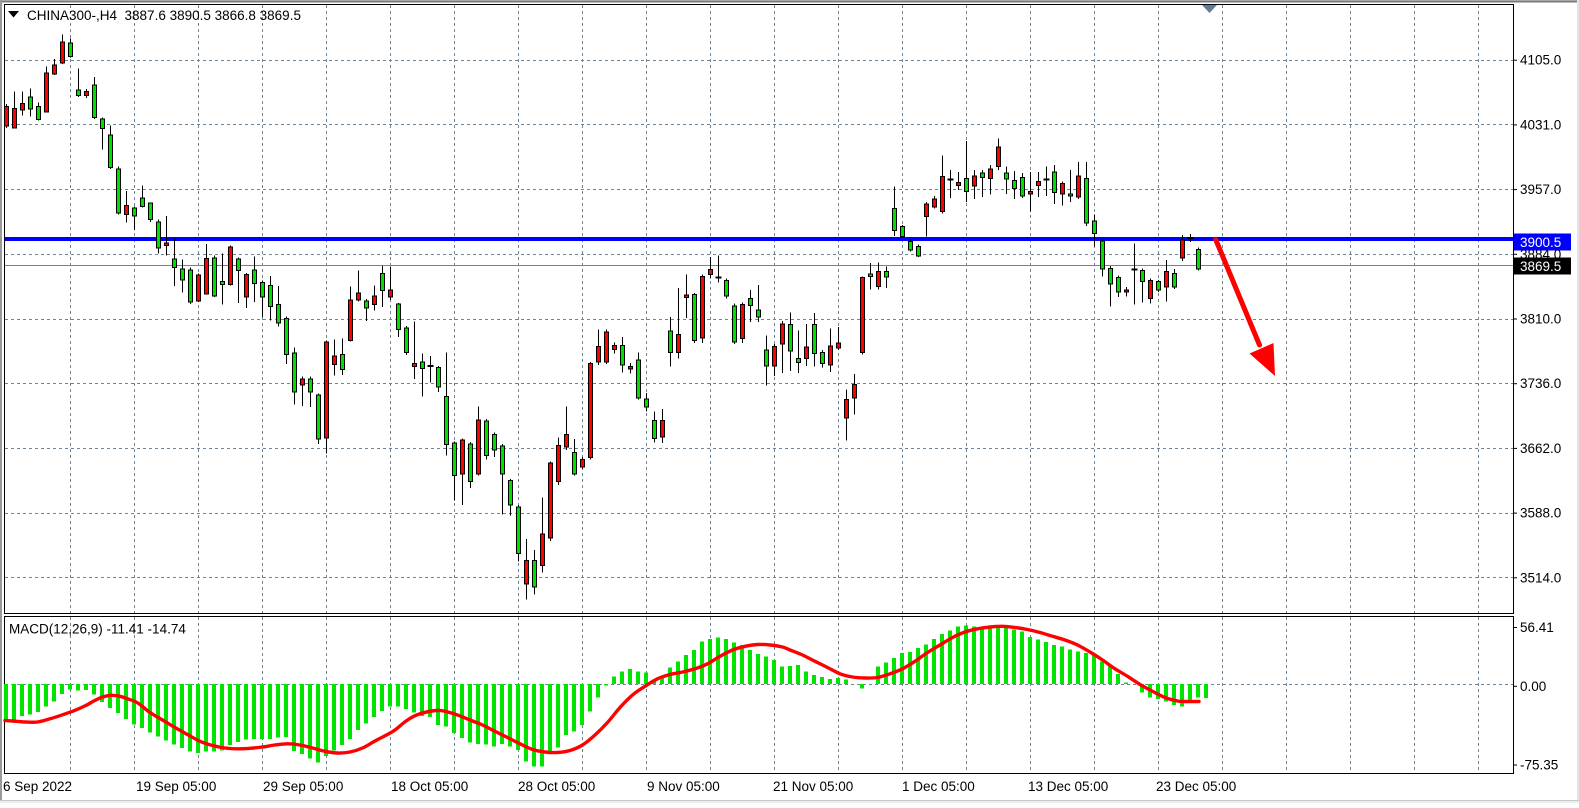 The width and height of the screenshot is (1579, 808). What do you see at coordinates (1540, 577) in the screenshot?
I see `svg-text: 3514.0` at bounding box center [1540, 577].